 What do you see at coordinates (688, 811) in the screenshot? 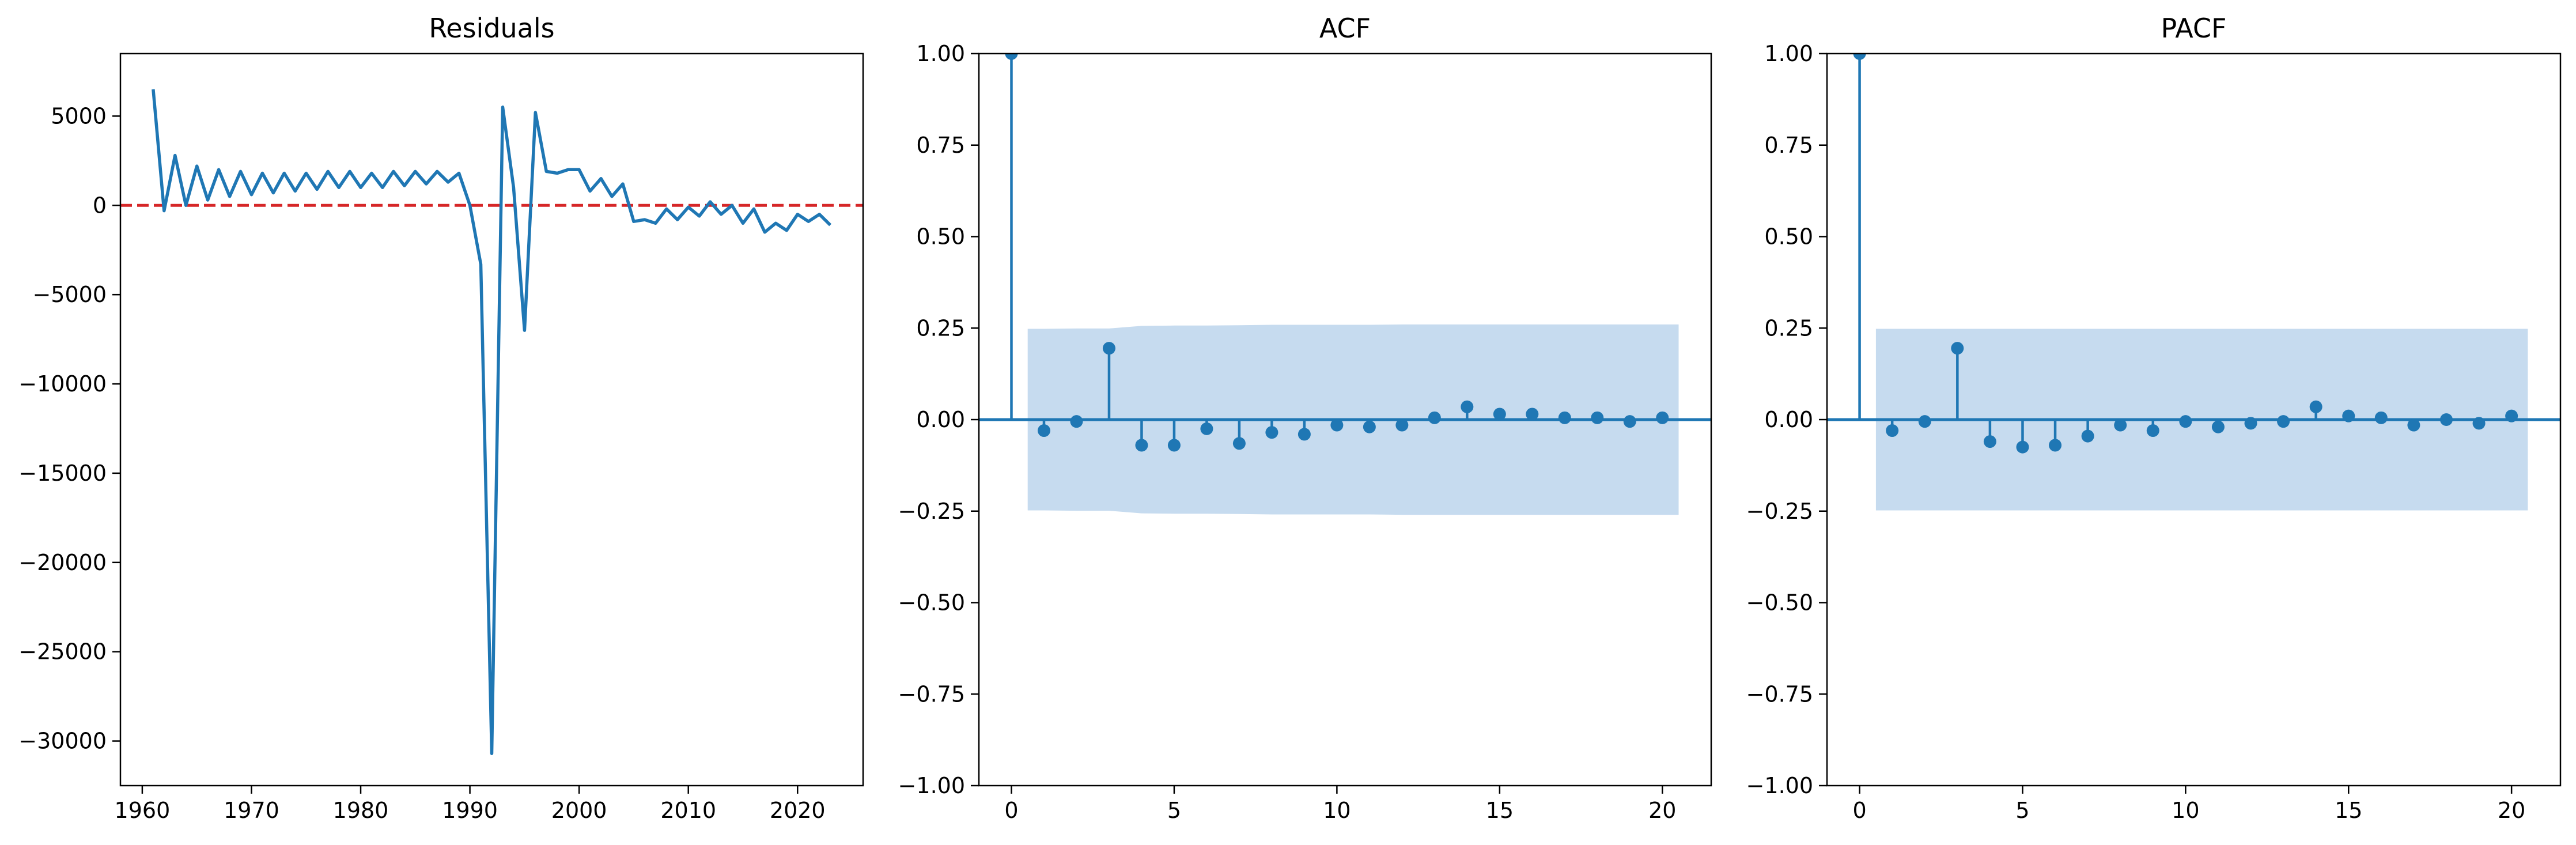
I see `residuals-x-tick-label: 2010` at bounding box center [688, 811].